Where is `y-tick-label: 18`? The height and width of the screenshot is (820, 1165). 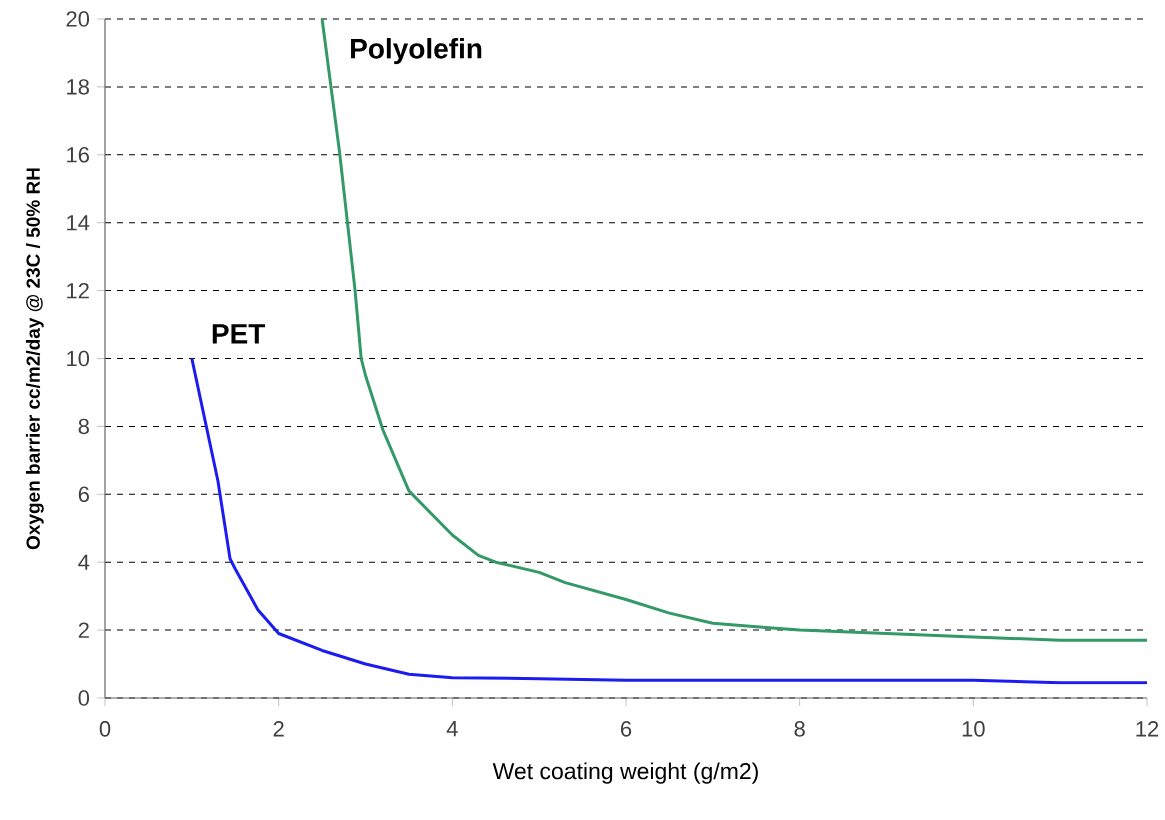
y-tick-label: 18 is located at coordinates (78, 87).